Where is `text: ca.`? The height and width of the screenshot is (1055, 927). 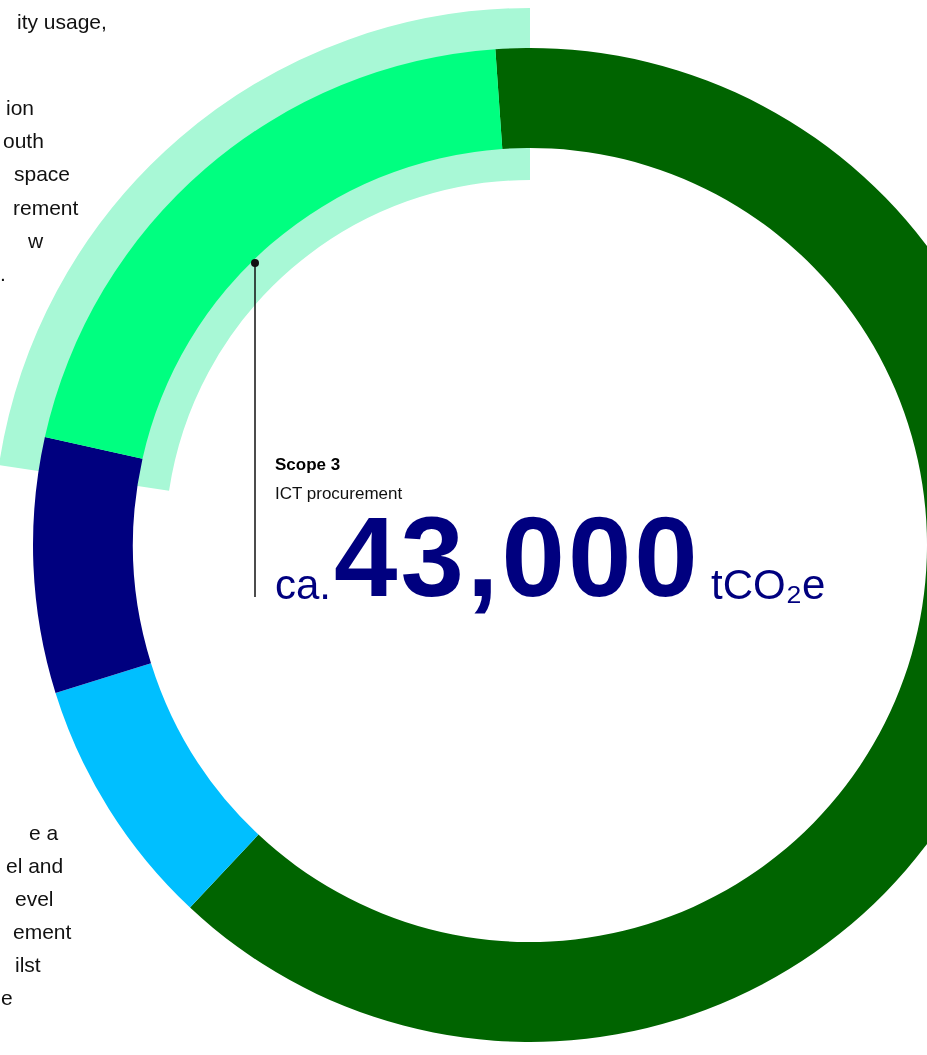
text: ca. is located at coordinates (303, 584).